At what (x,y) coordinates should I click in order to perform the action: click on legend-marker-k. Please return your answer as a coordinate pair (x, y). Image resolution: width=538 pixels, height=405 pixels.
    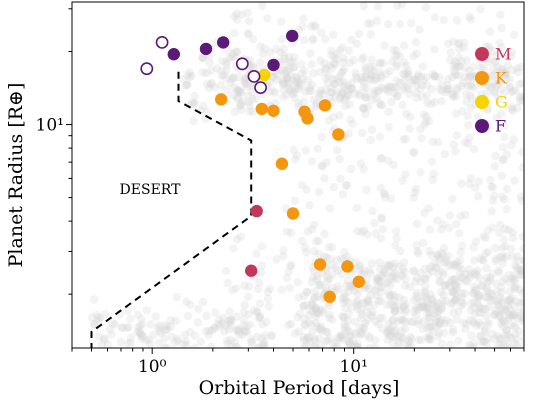
    Looking at the image, I should click on (482, 78).